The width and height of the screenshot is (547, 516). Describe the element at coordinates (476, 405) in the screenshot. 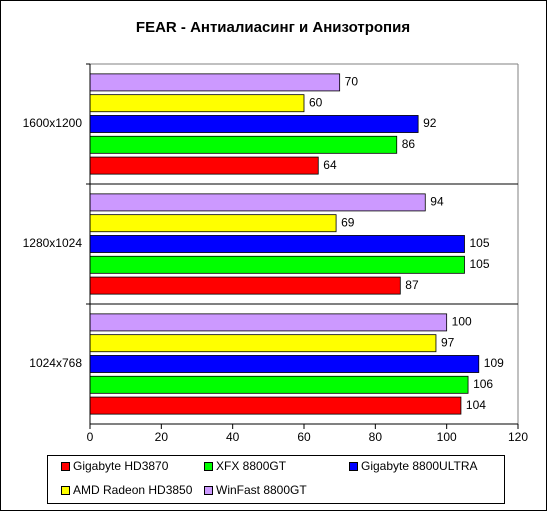

I see `data-label: 104` at that location.